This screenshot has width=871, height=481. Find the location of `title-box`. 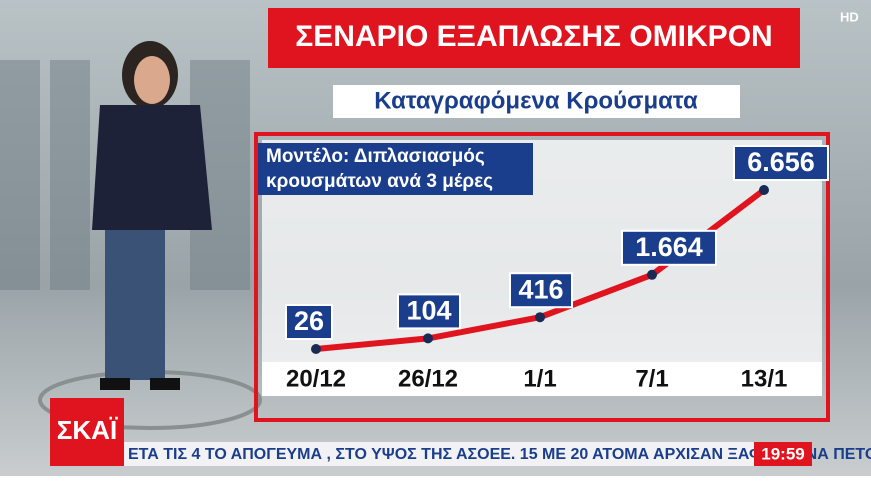

title-box is located at coordinates (534, 38).